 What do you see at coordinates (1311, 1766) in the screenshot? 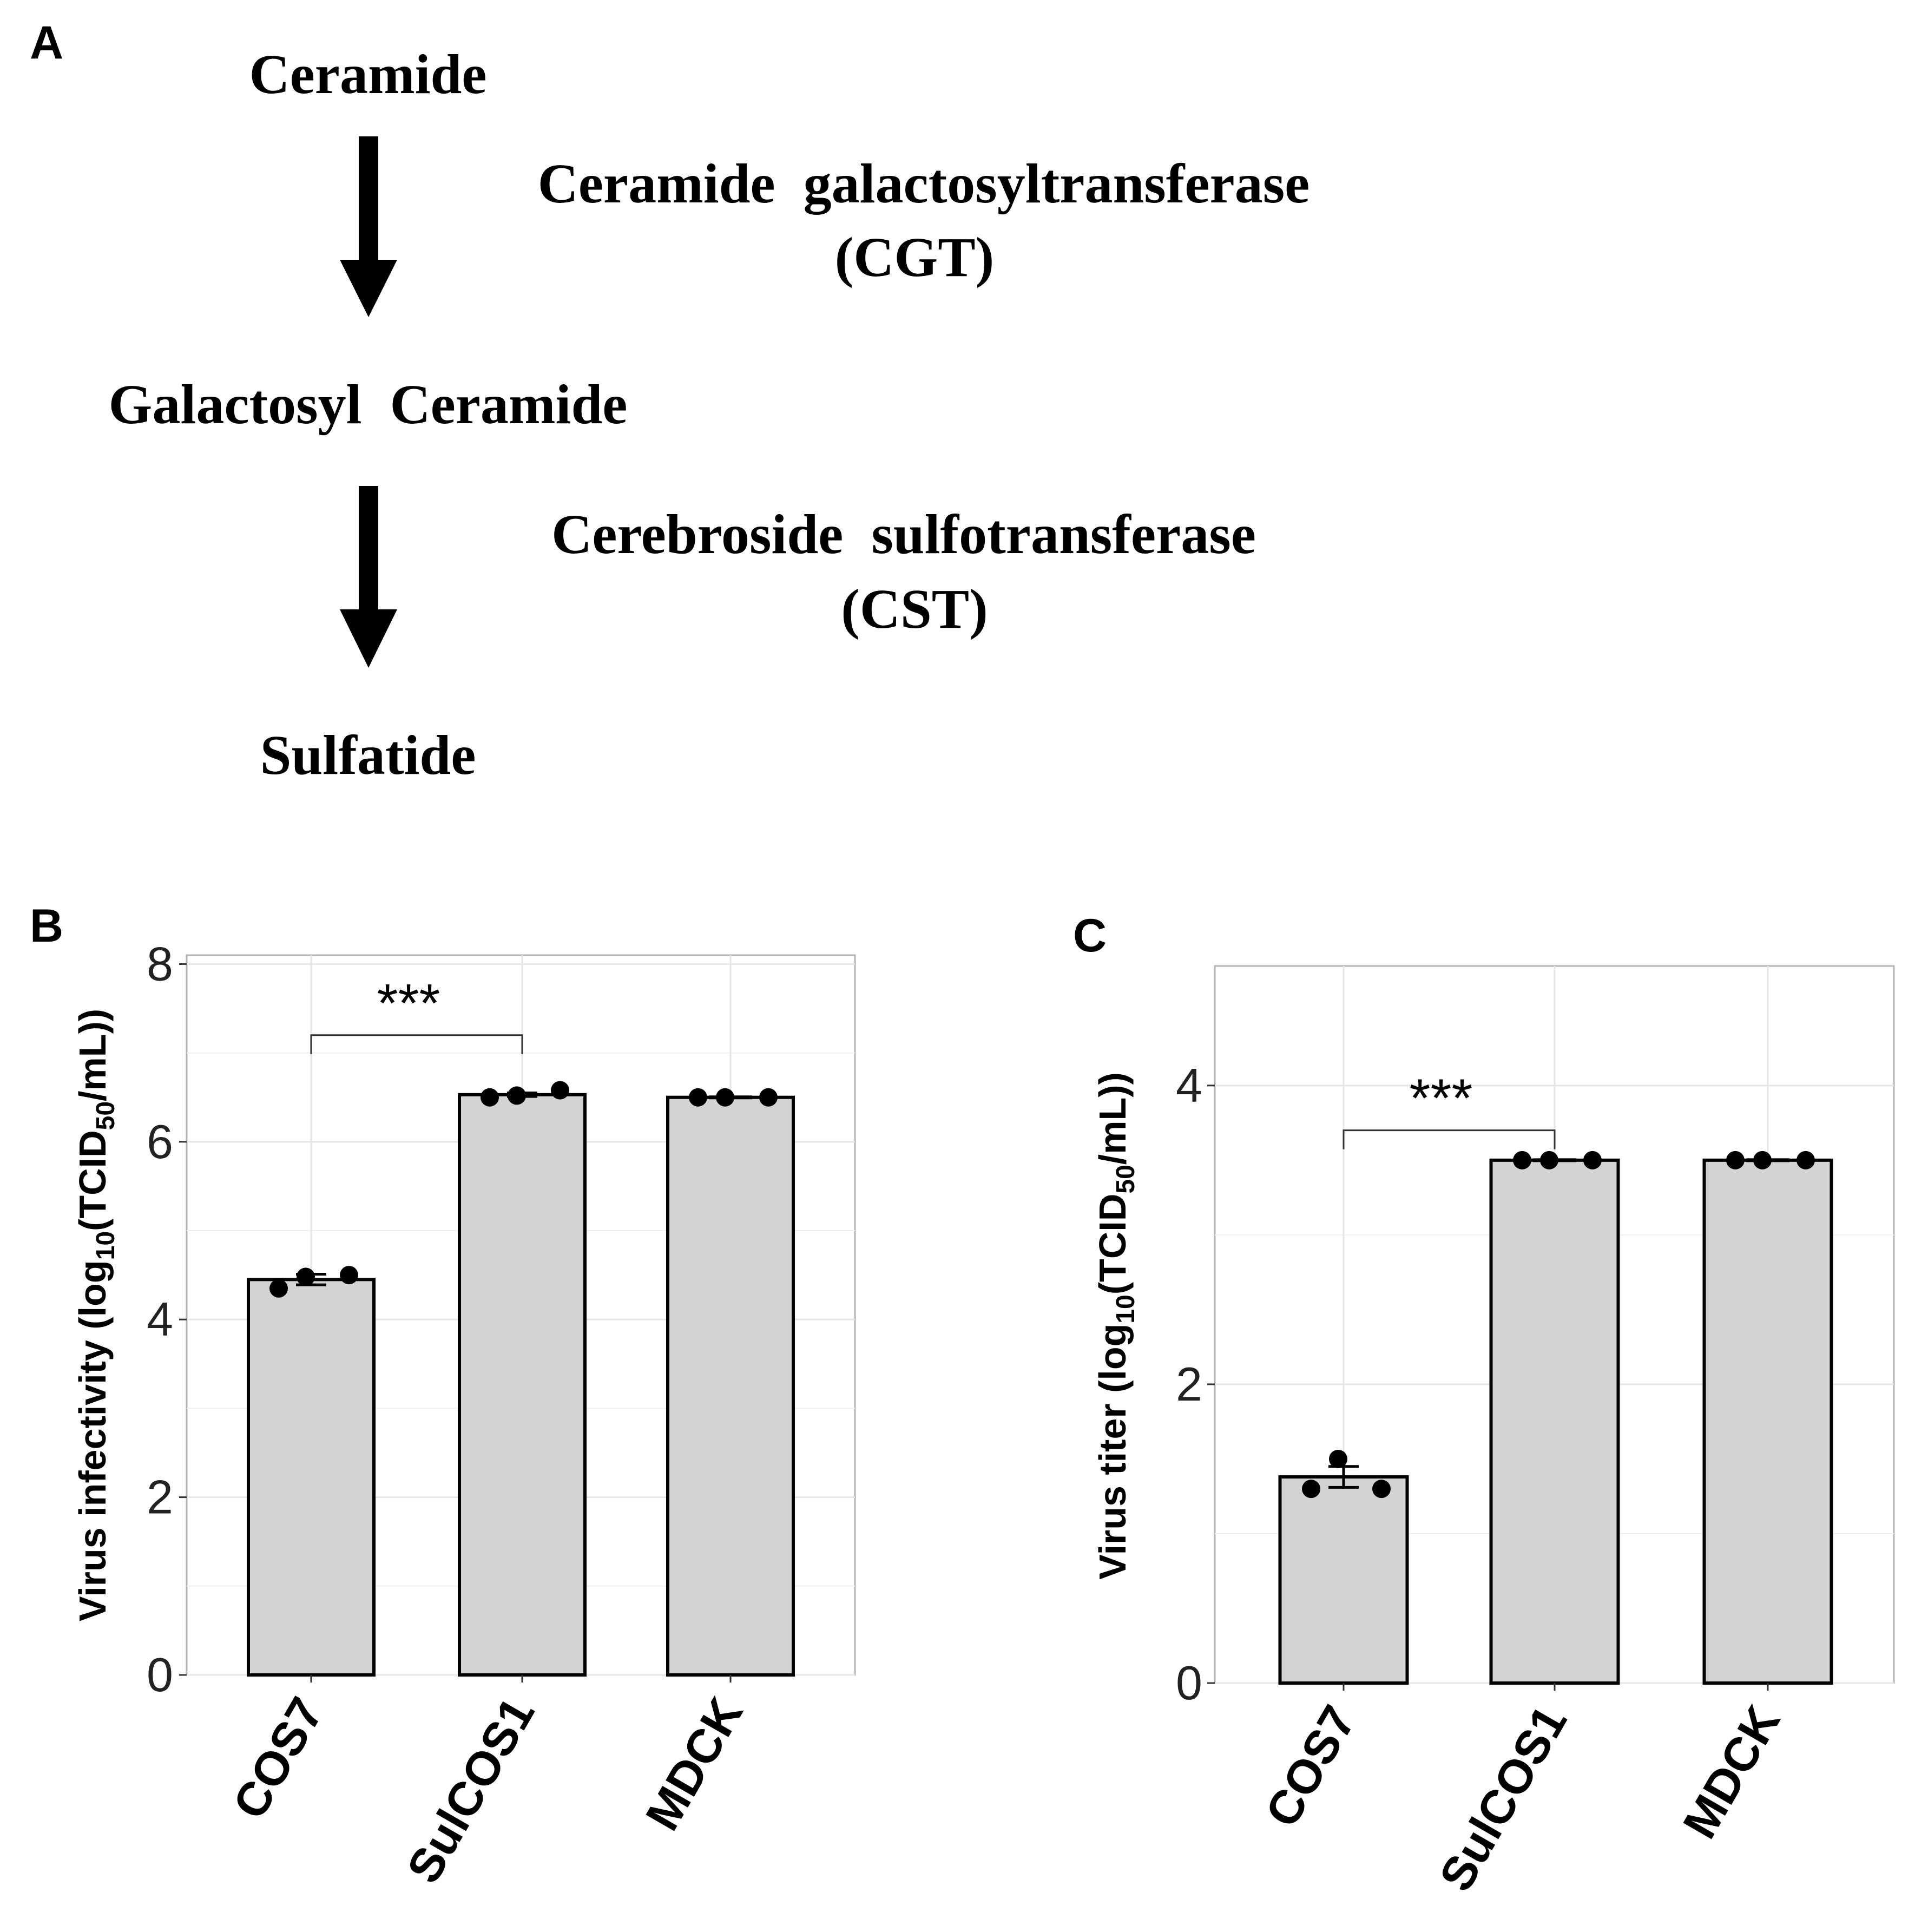
I see `x-tick-label-c-cos7: COS7` at bounding box center [1311, 1766].